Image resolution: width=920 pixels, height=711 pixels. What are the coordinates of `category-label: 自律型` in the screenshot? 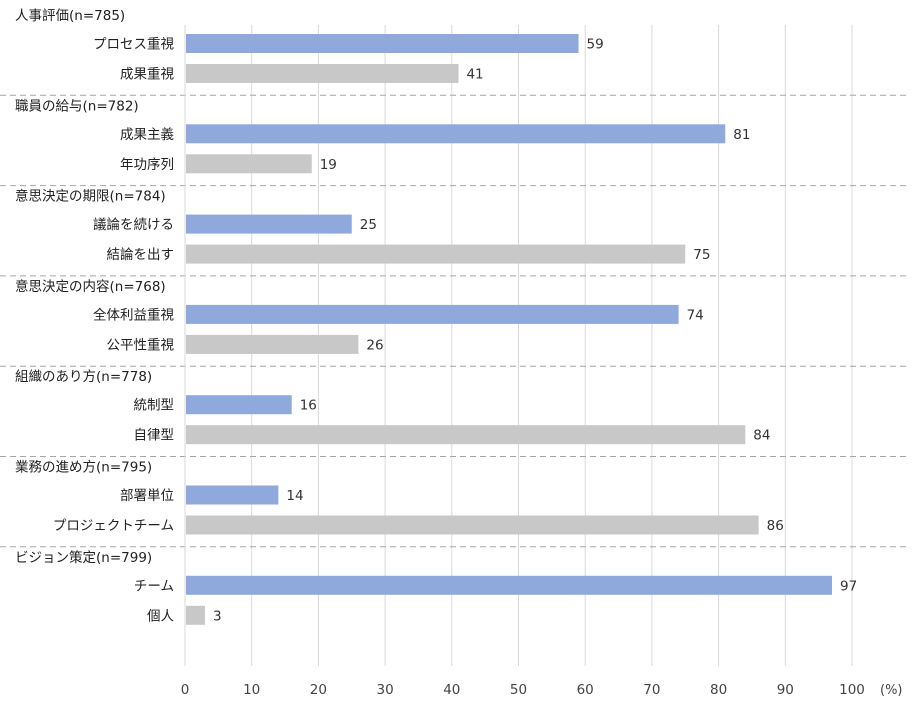 It's located at (154, 436).